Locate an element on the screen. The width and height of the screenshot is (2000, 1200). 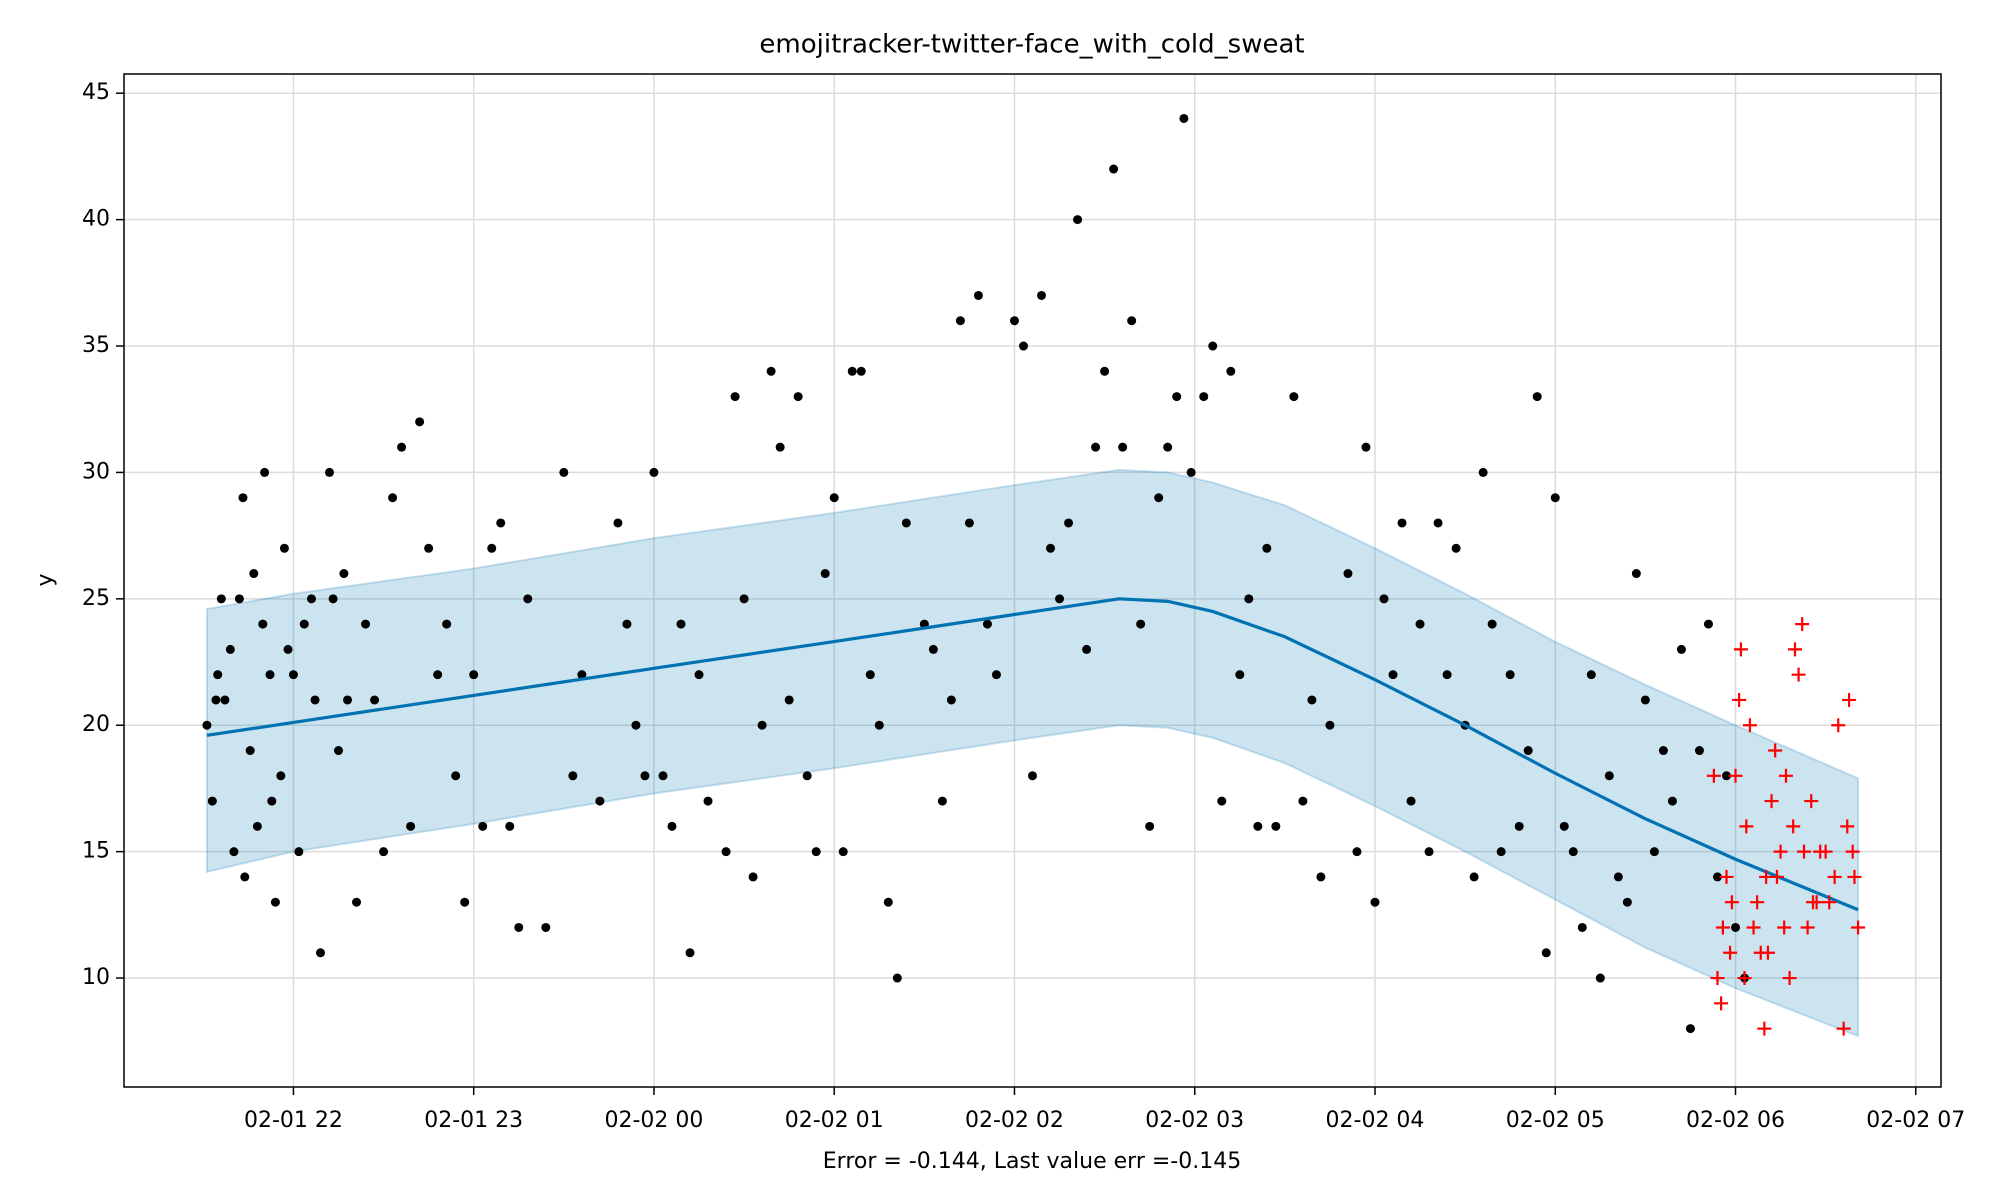
y-tick-label: 40 is located at coordinates (96, 219).